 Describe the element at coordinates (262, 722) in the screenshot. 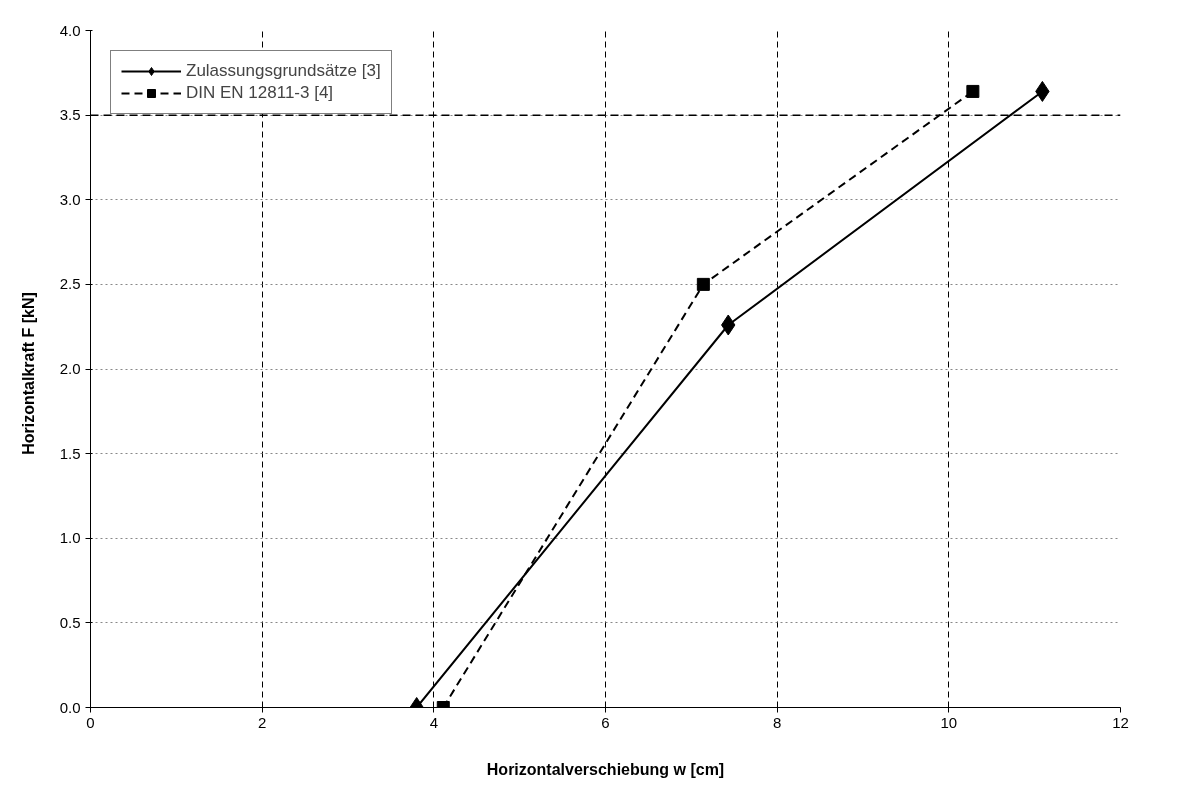

I see `x-tick-label: 2` at that location.